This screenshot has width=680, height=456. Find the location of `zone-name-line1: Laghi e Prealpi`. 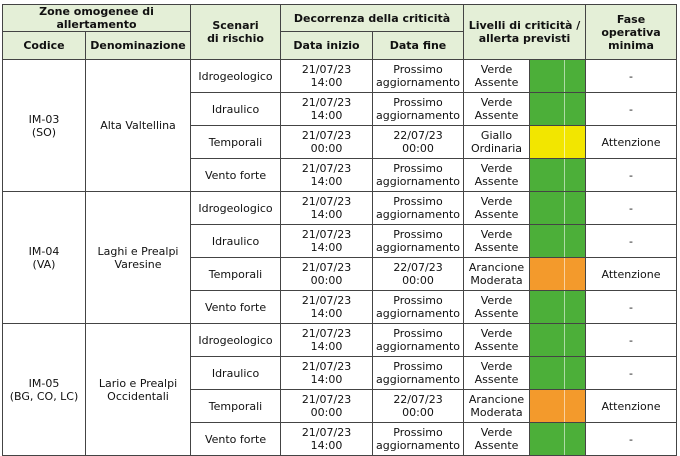

zone-name-line1: Laghi e Prealpi is located at coordinates (138, 251).